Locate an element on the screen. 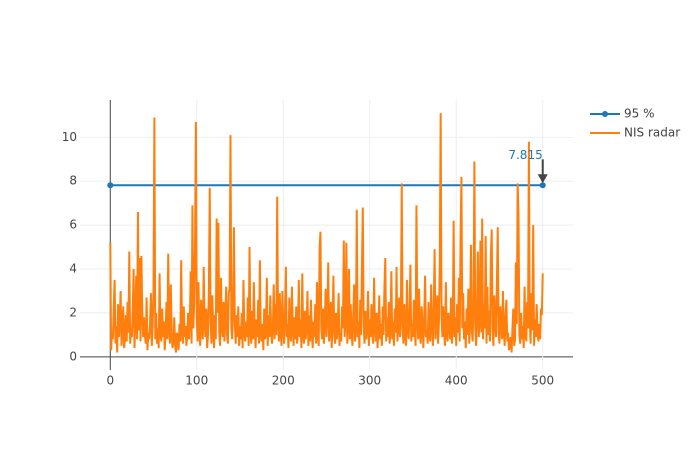  annotation-arrowhead is located at coordinates (542, 179).